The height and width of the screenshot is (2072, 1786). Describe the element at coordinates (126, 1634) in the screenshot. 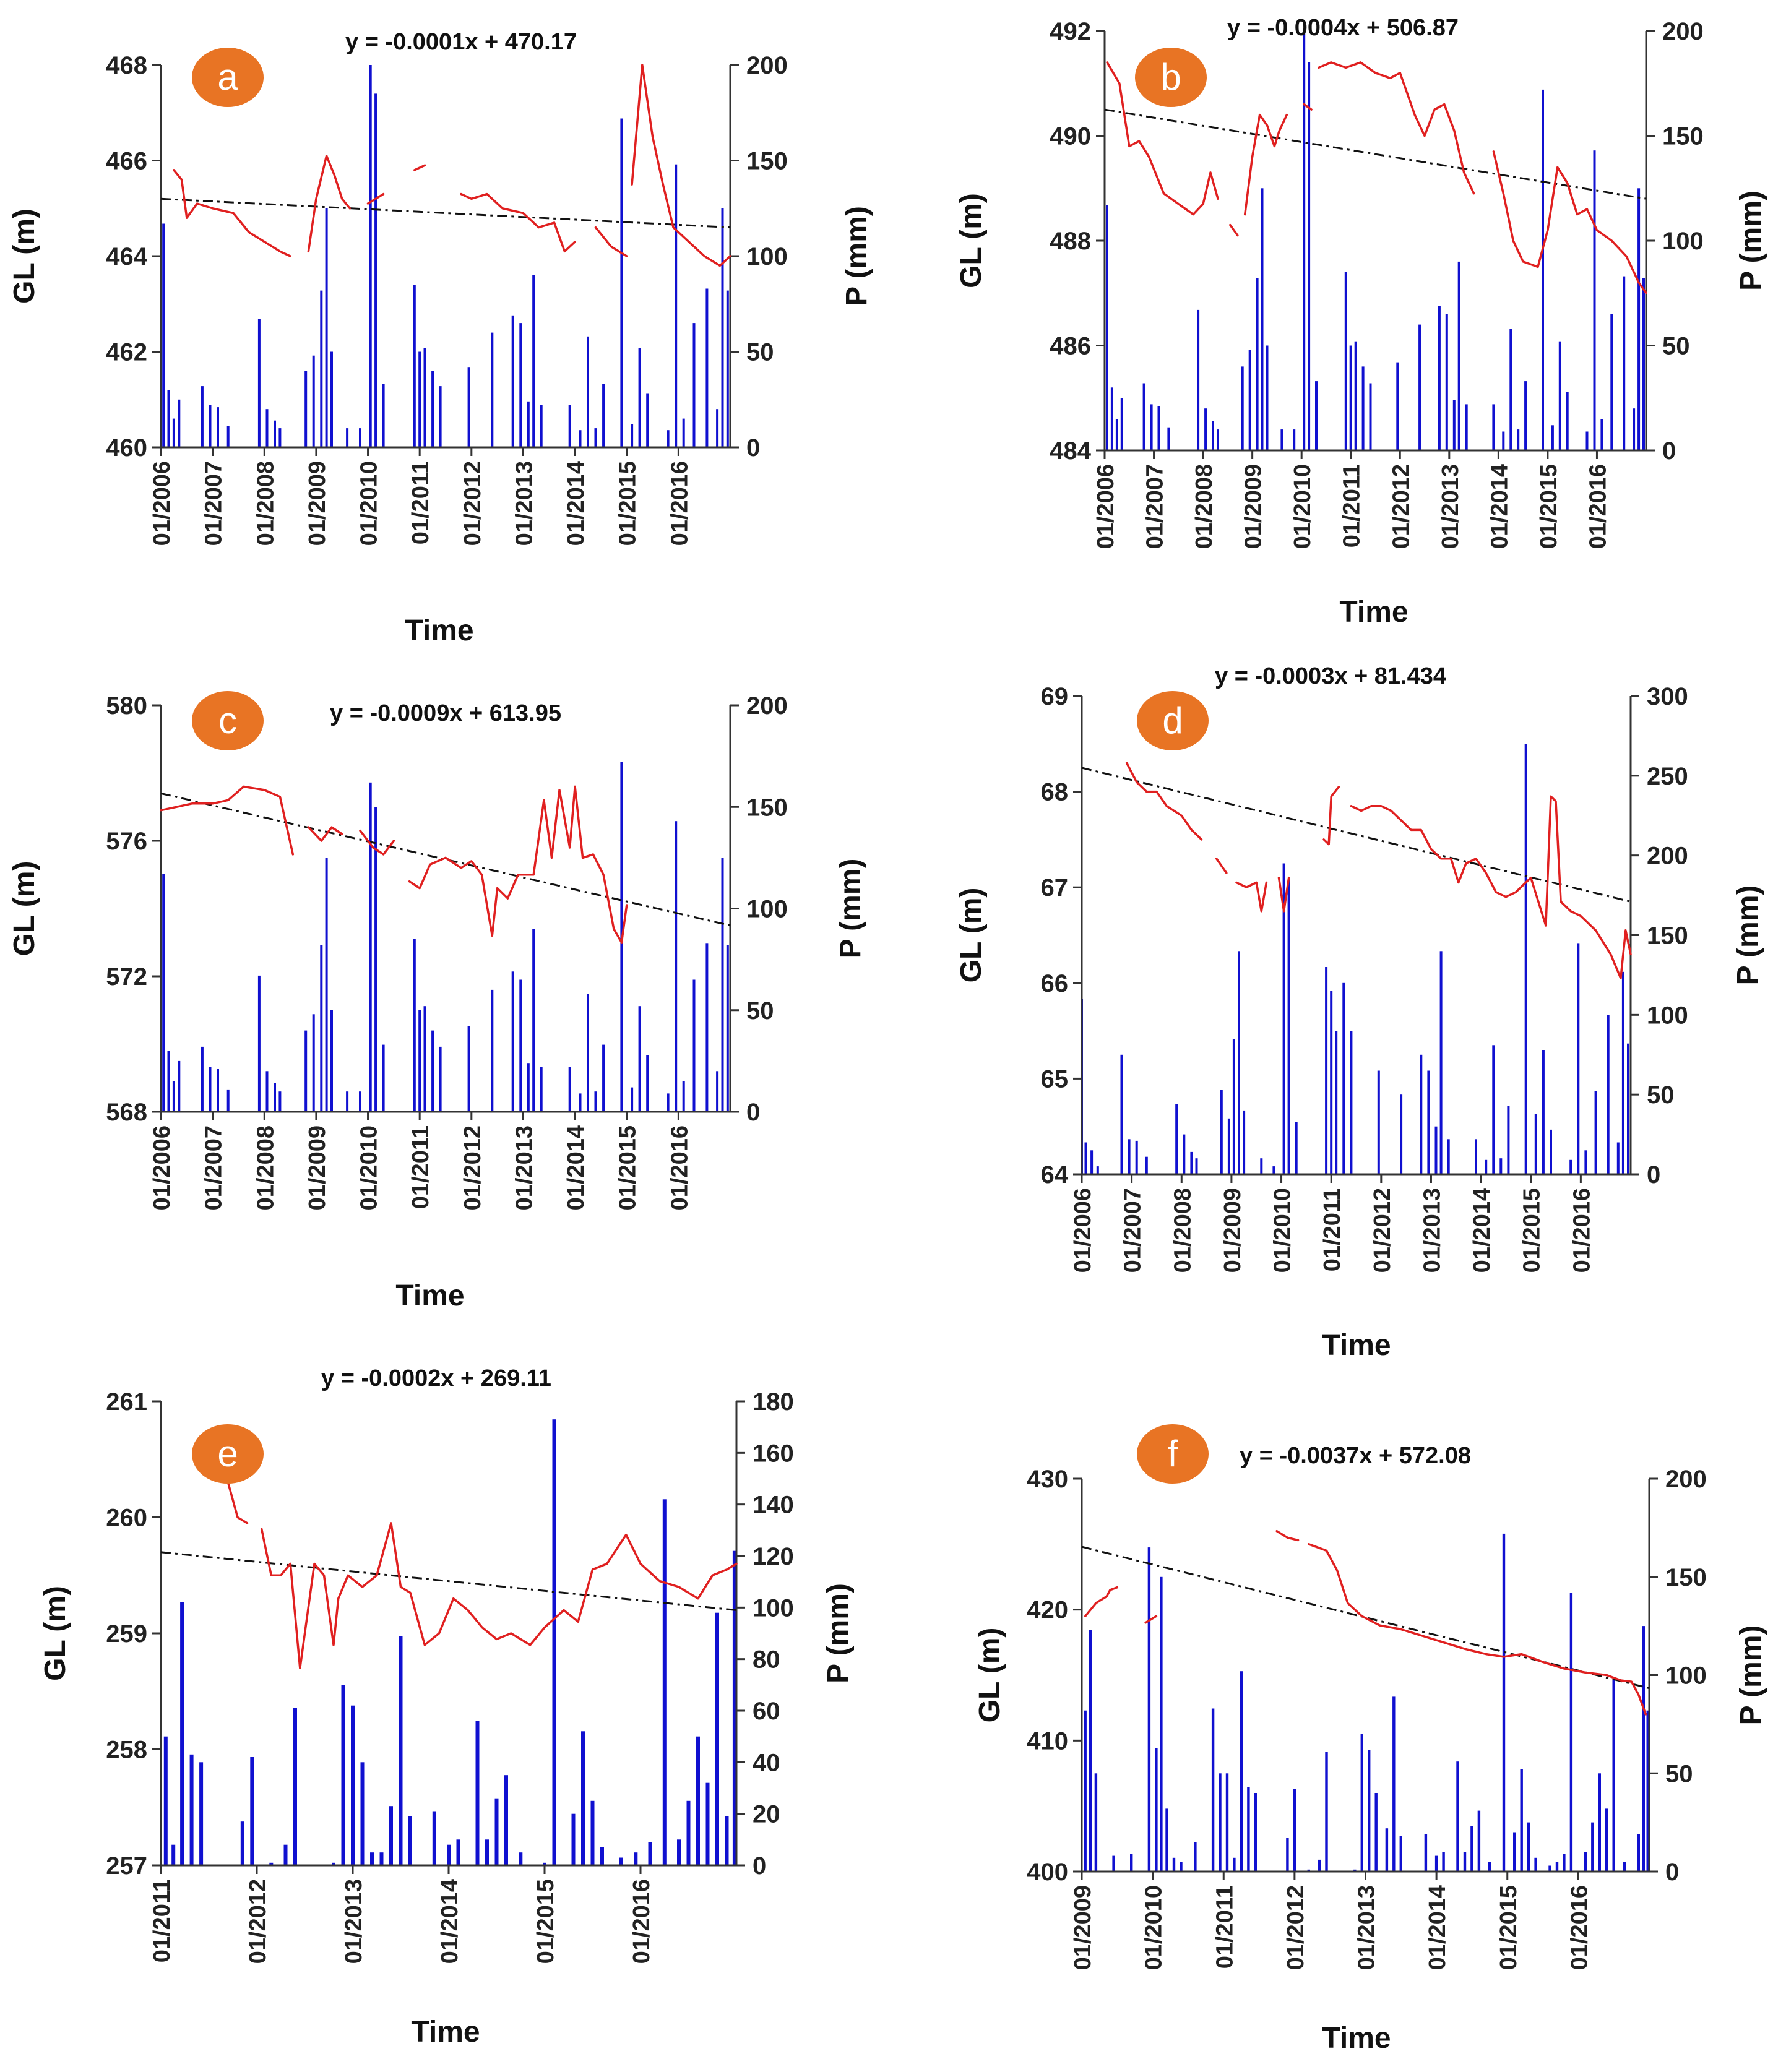

I see `panel-e-gl-tick-label: 259` at that location.